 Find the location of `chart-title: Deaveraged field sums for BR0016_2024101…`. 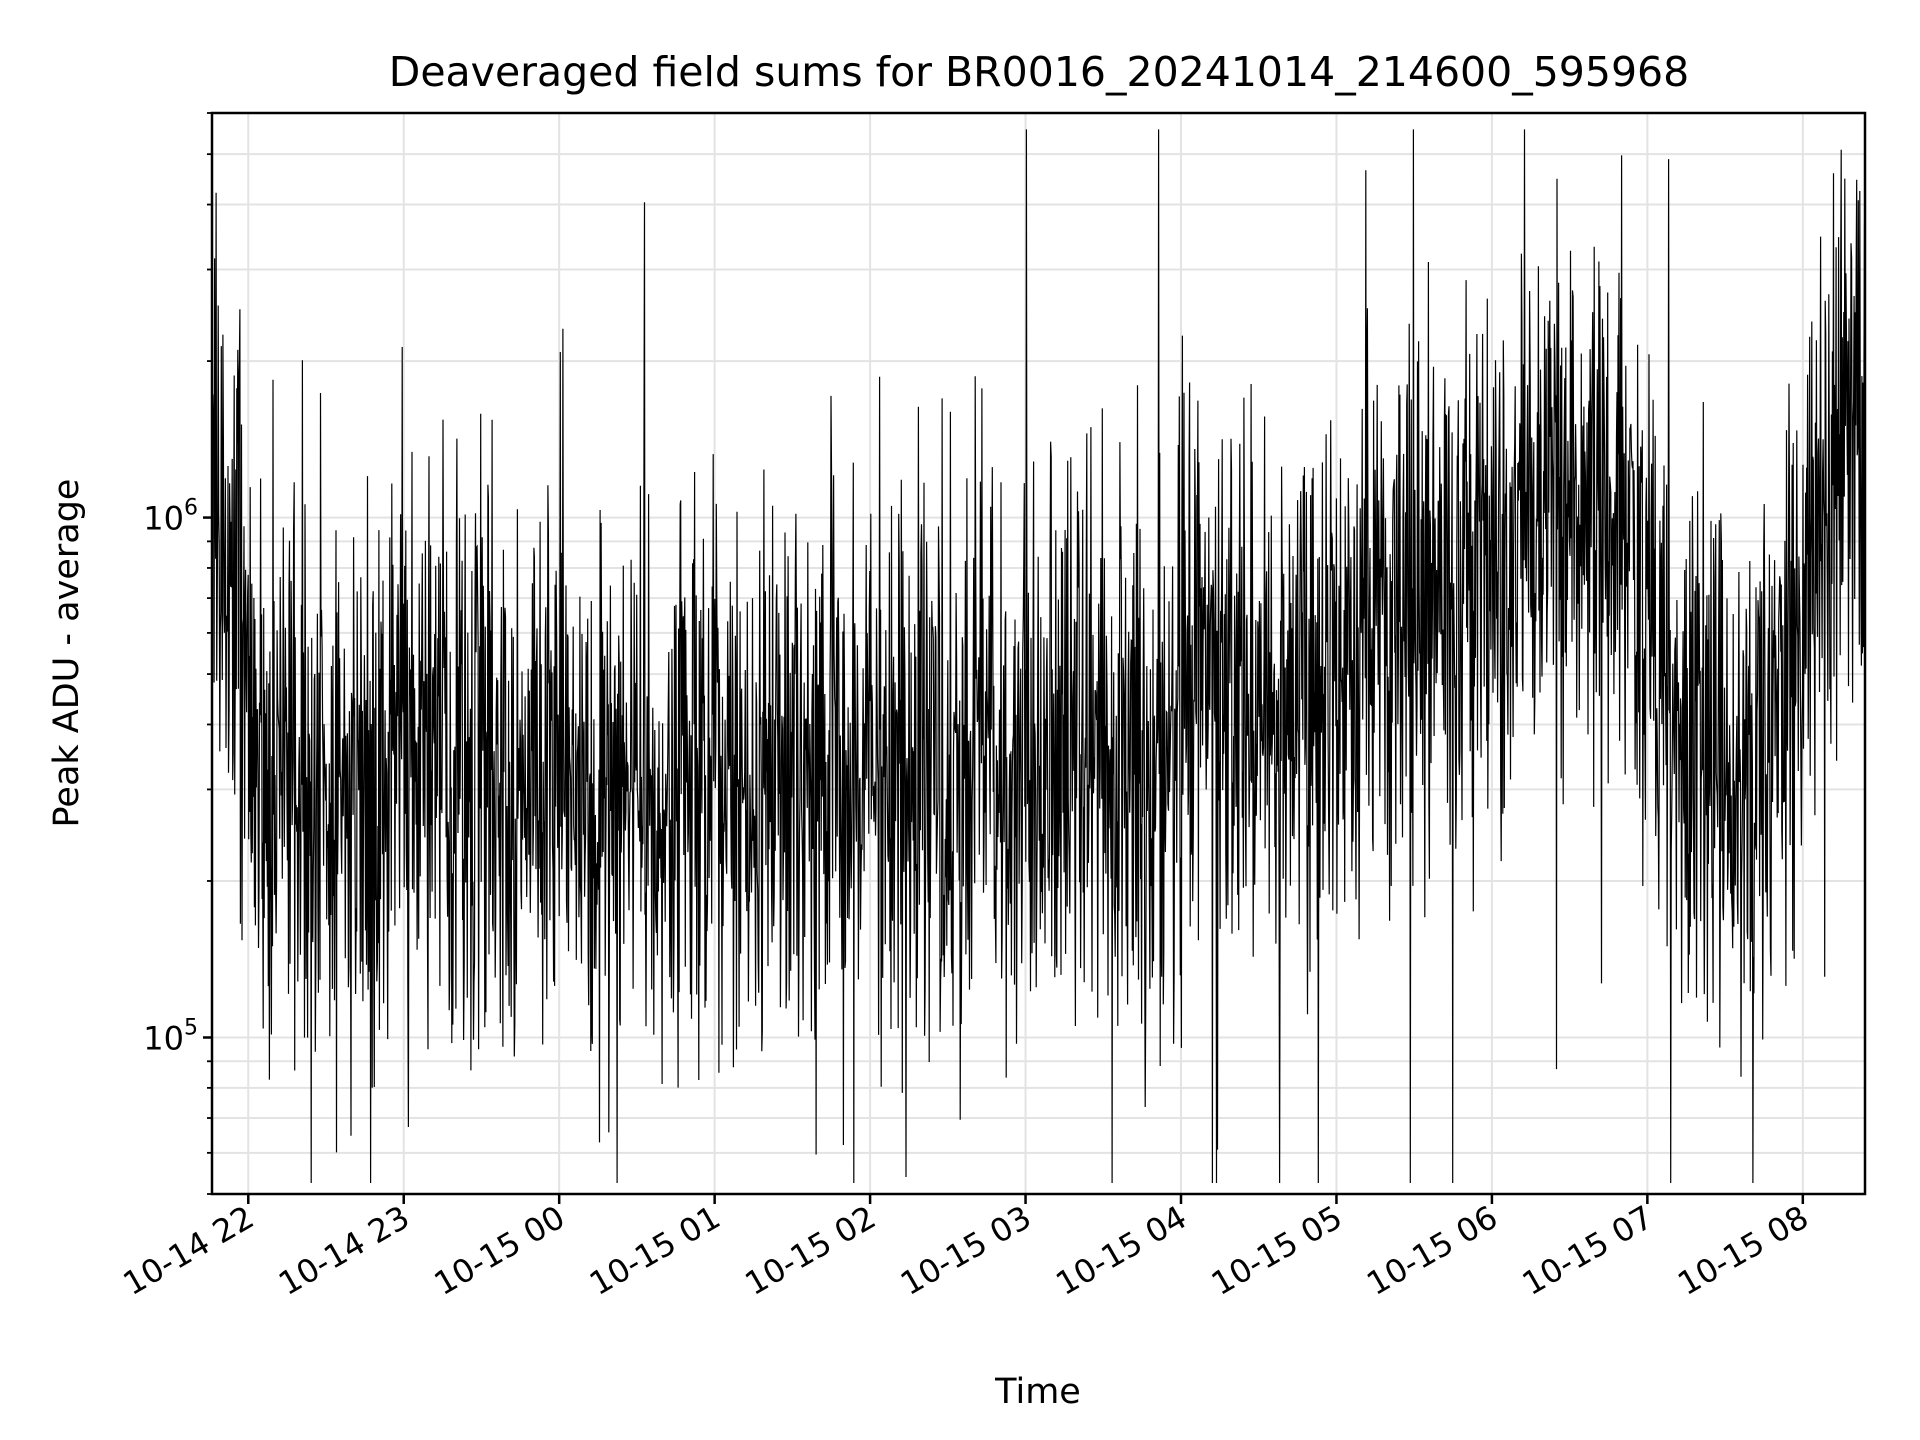

chart-title: Deaveraged field sums for BR0016_2024101… is located at coordinates (1039, 72).